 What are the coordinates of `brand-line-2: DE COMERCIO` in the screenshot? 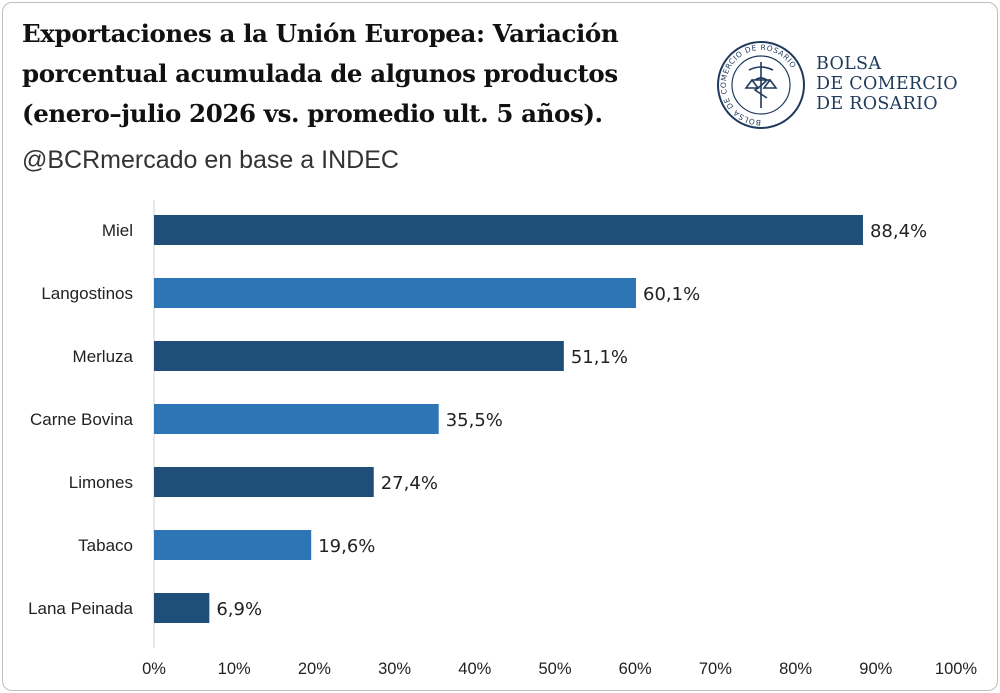 It's located at (887, 84).